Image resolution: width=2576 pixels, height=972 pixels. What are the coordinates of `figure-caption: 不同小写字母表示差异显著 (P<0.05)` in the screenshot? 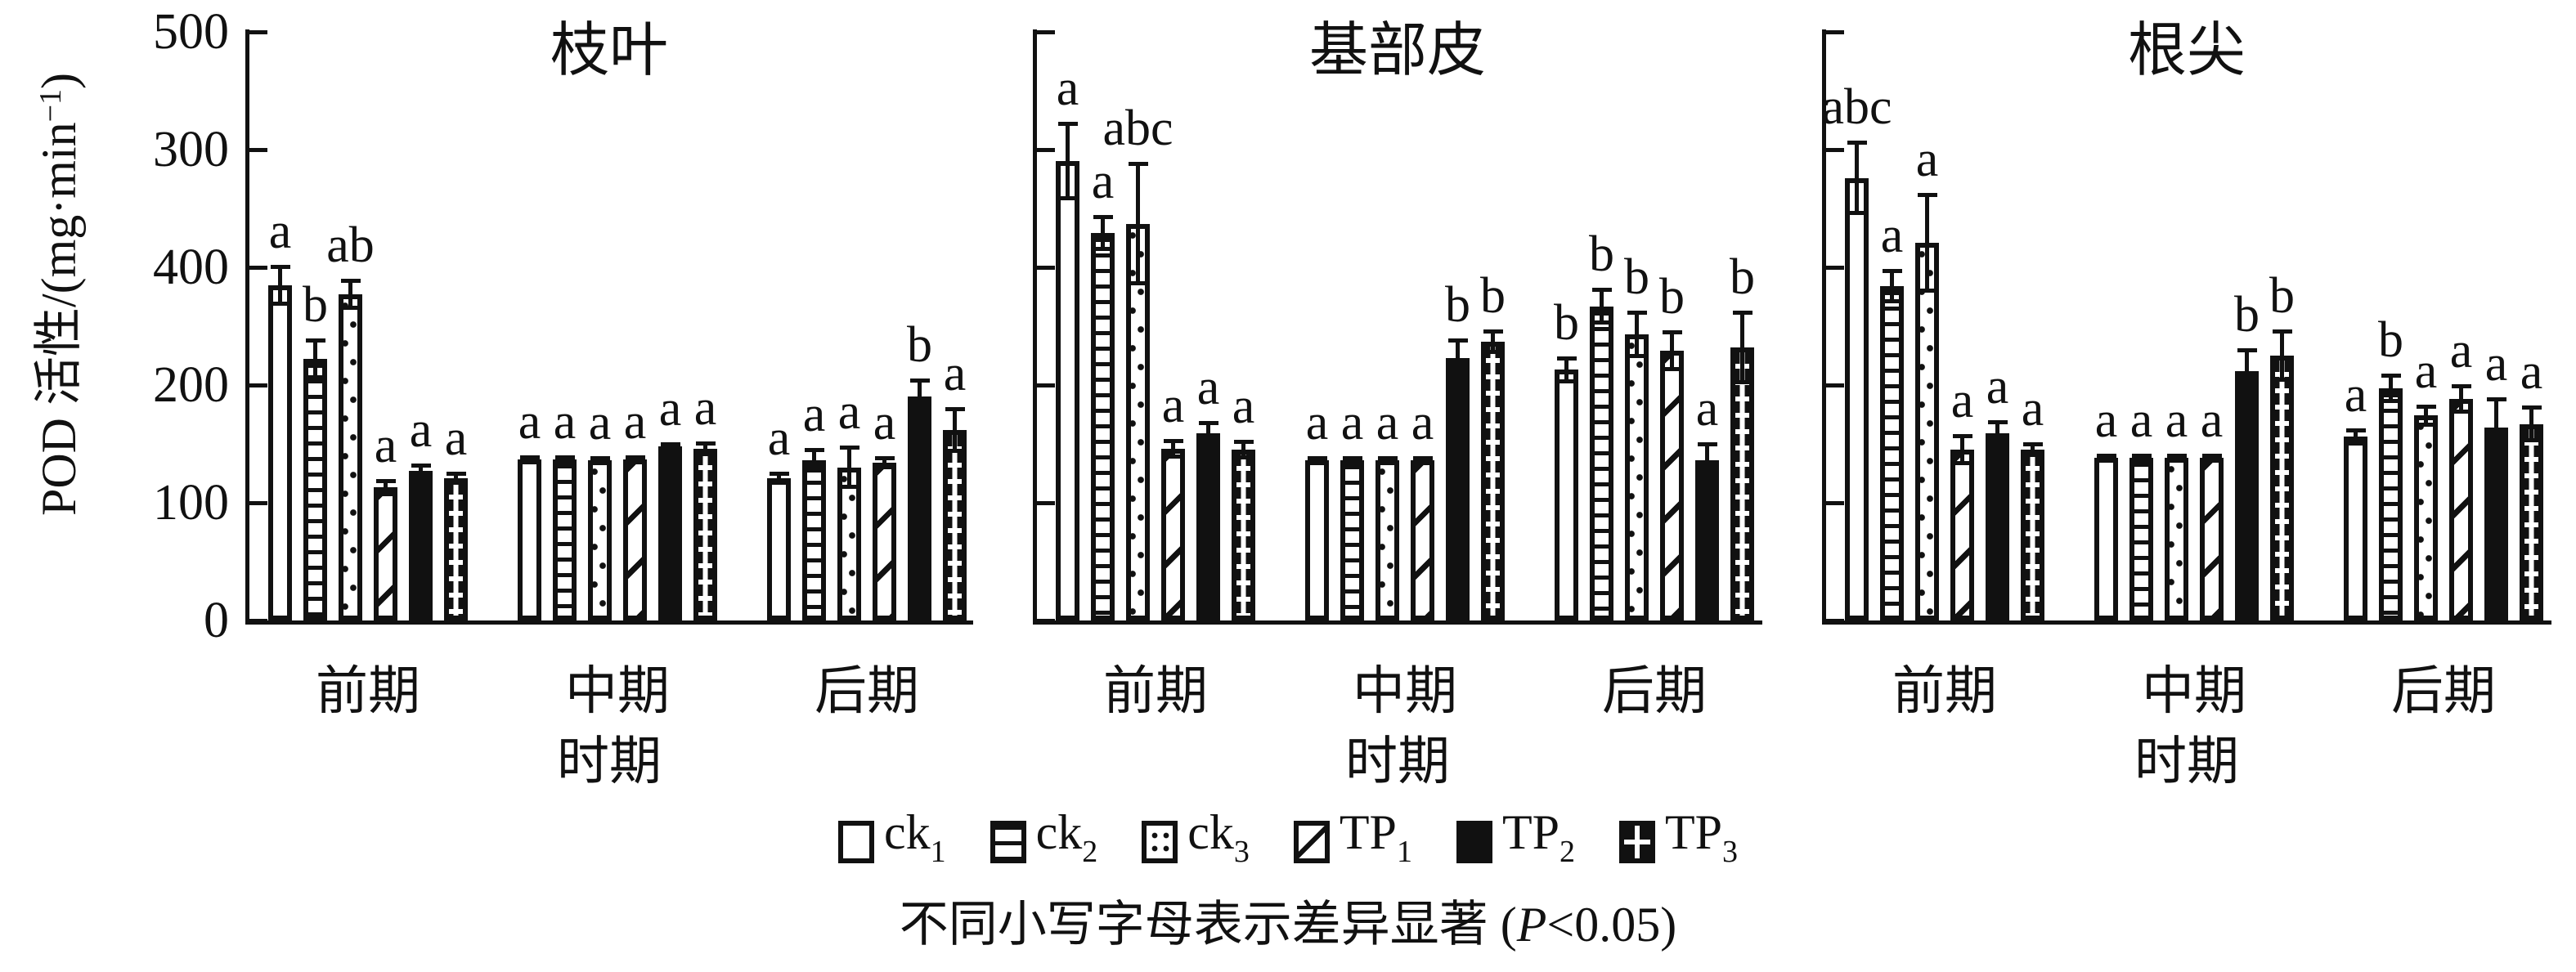 It's located at (1288, 925).